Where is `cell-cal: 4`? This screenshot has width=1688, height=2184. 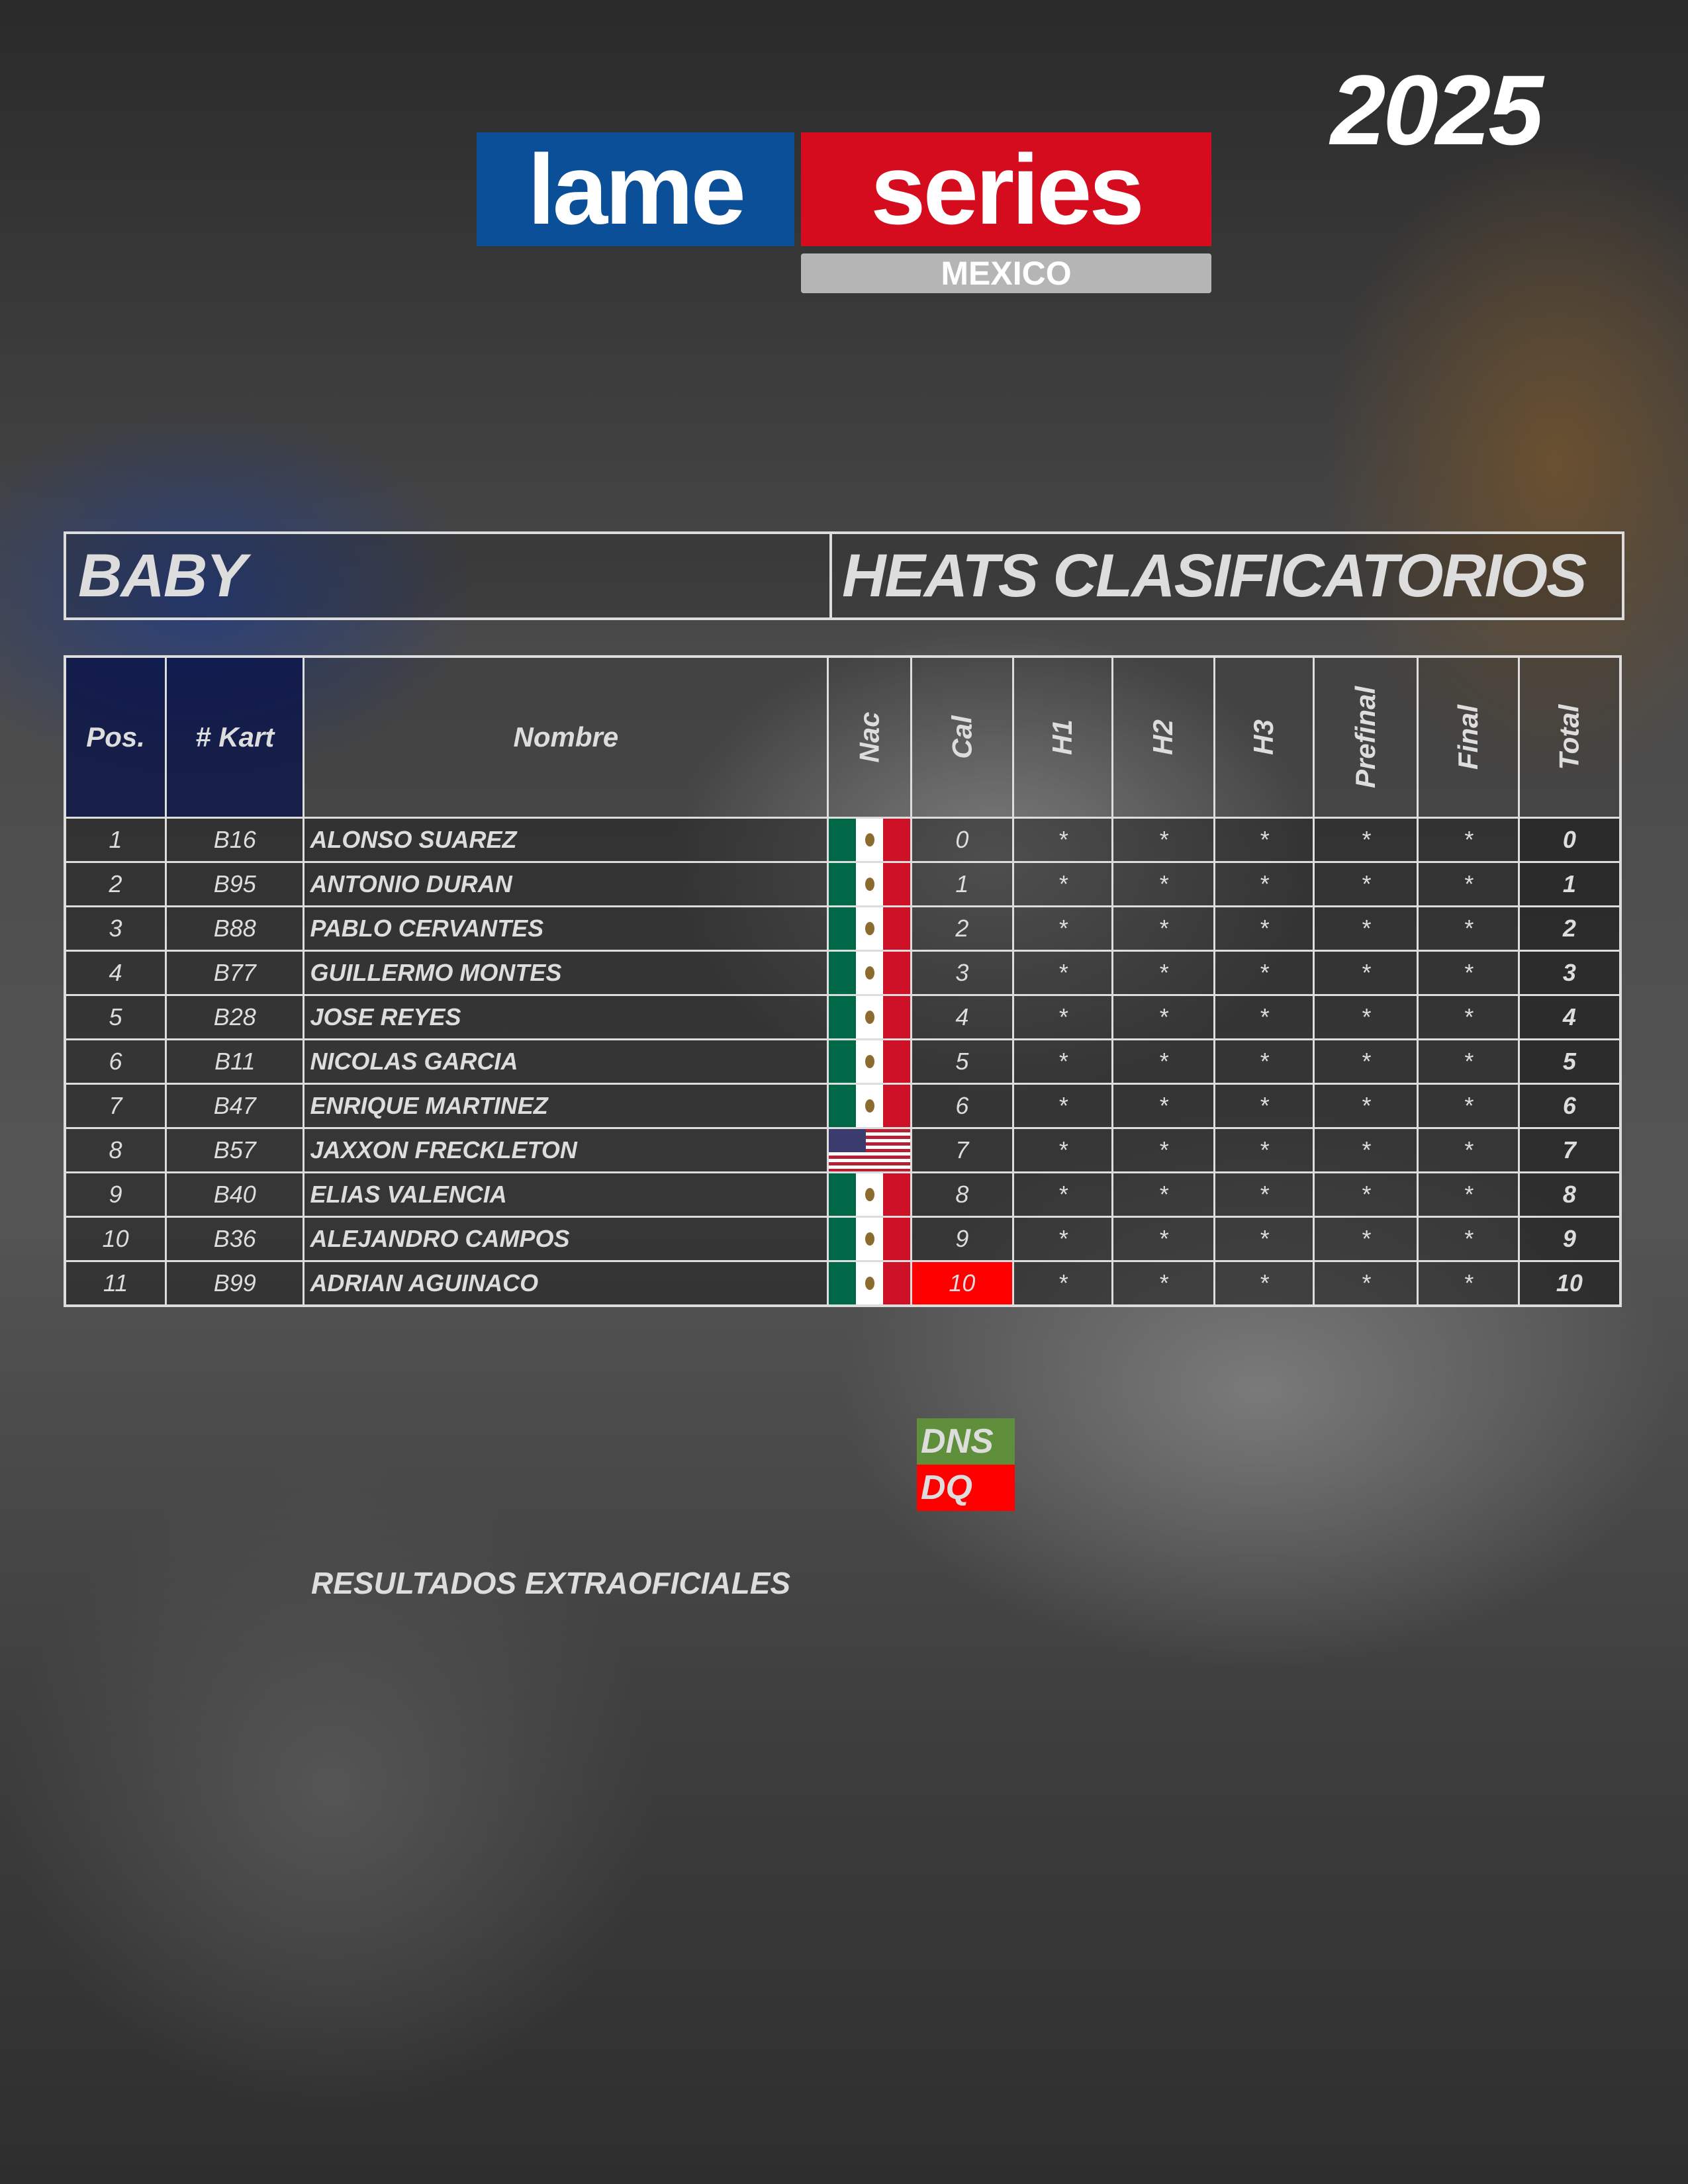
cell-cal: 4 is located at coordinates (962, 1017).